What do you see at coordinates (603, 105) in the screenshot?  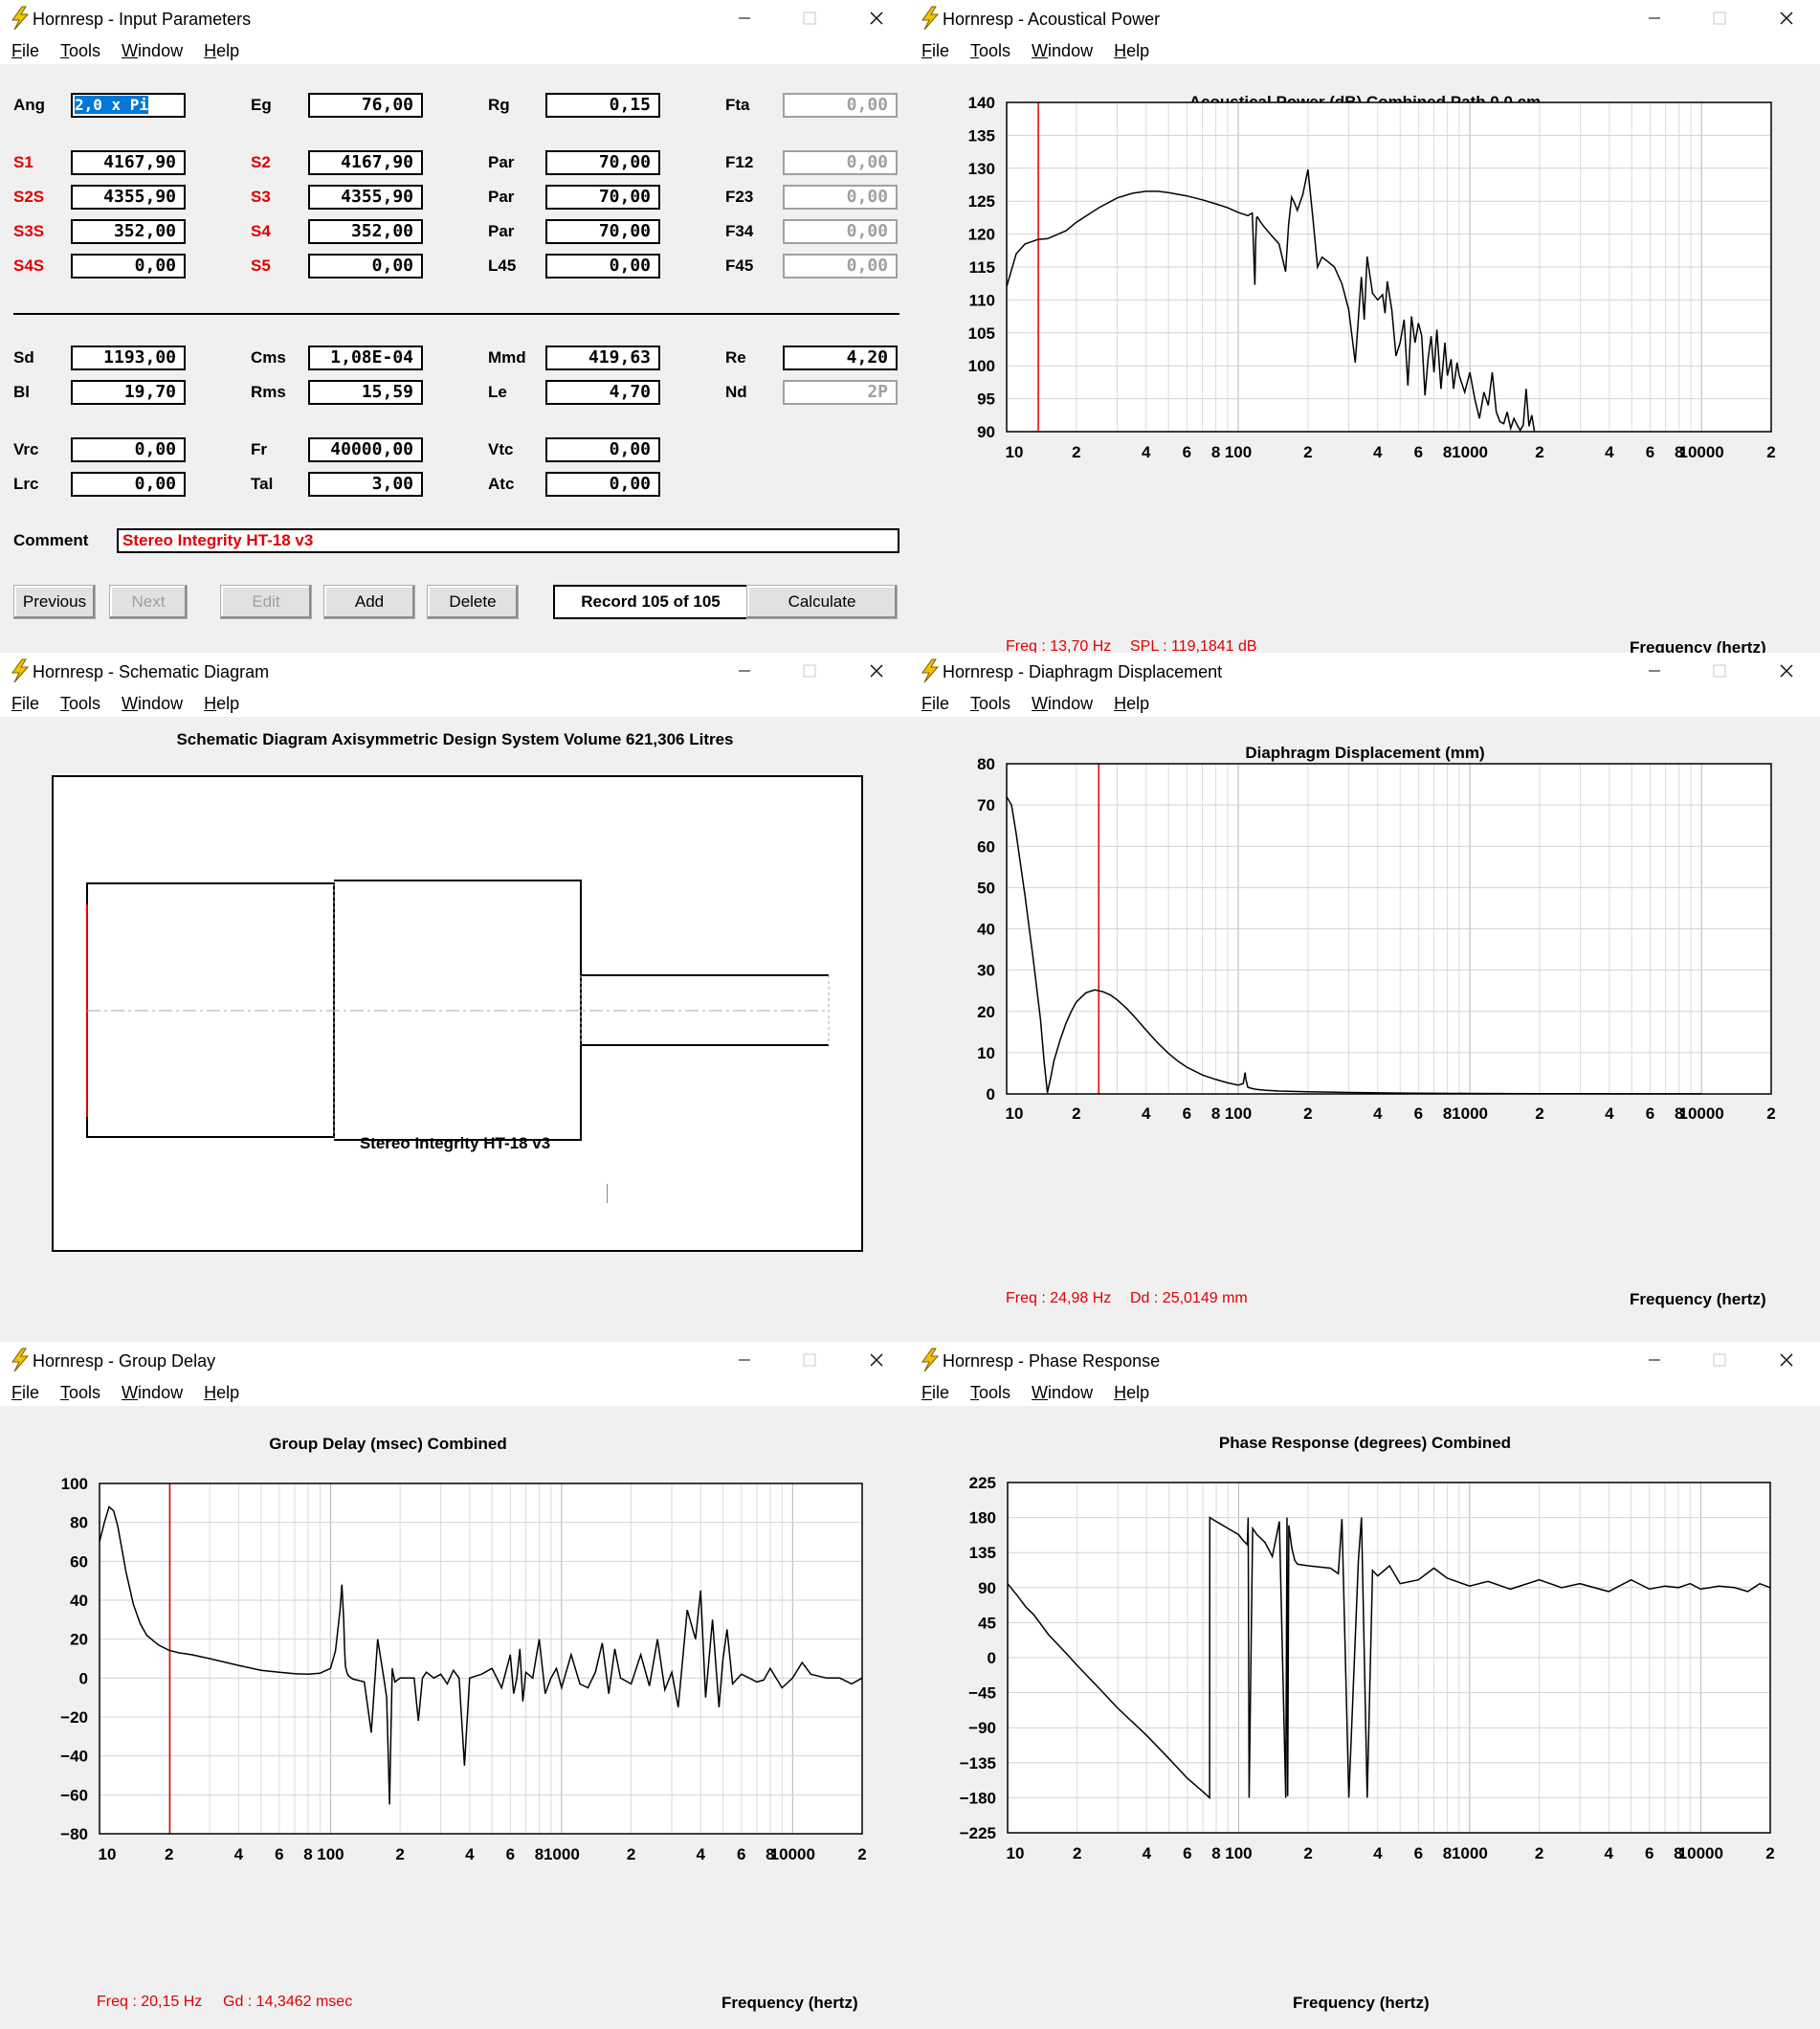 I see `rg-field: 0,15` at bounding box center [603, 105].